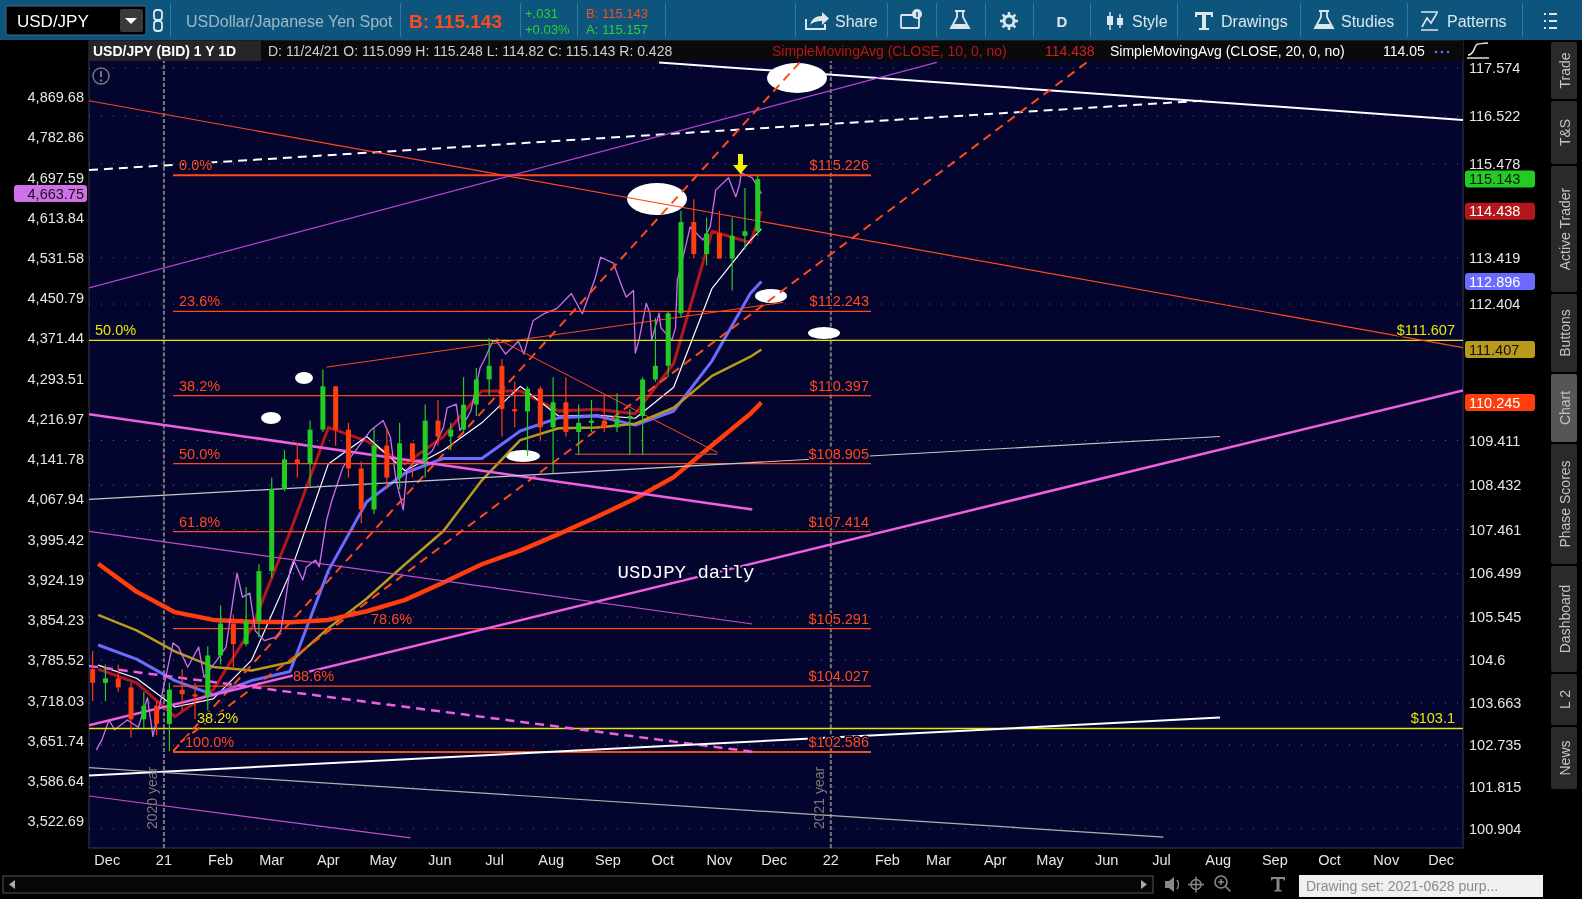  I want to click on y2-tick-label: 105.545, so click(1495, 617).